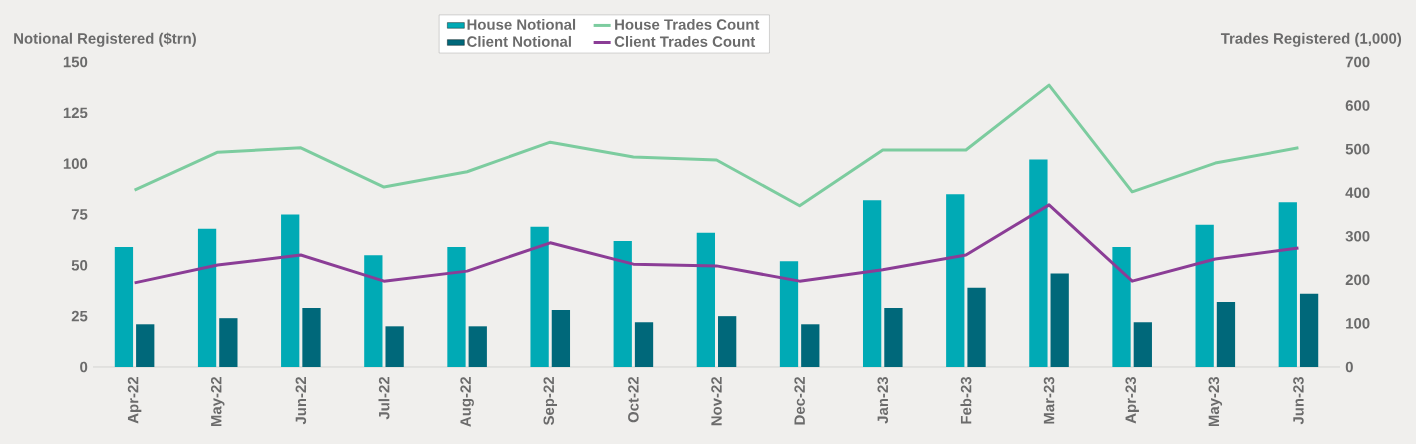  I want to click on y-tick-label: 0, so click(84, 367).